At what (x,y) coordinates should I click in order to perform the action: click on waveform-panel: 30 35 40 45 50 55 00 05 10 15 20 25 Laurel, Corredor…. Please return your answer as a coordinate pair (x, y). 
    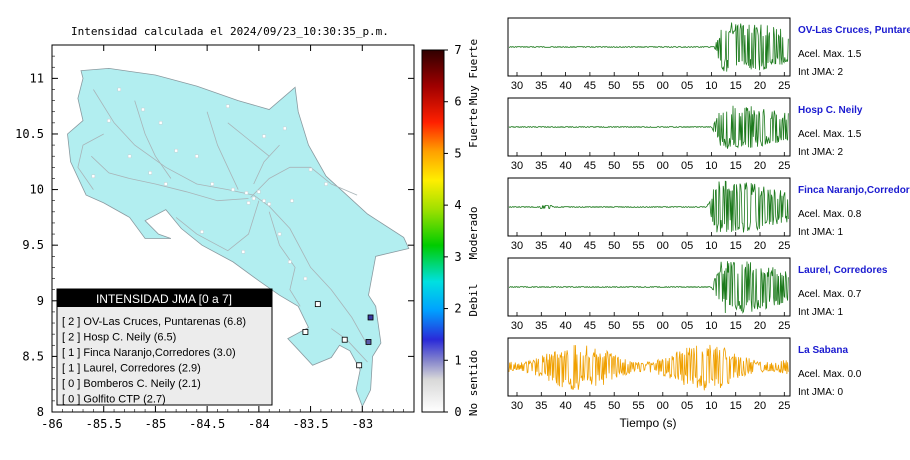
    Looking at the image, I should click on (697, 294).